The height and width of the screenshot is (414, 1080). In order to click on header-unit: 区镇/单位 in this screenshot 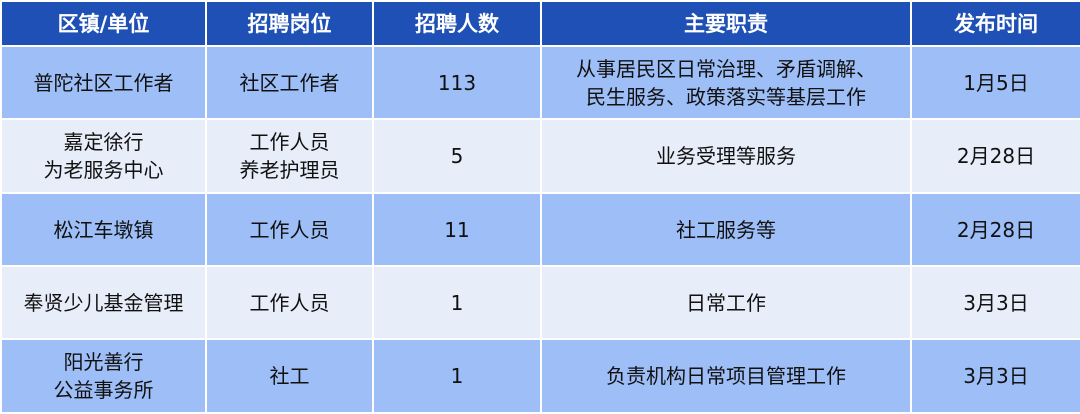, I will do `click(103, 23)`.